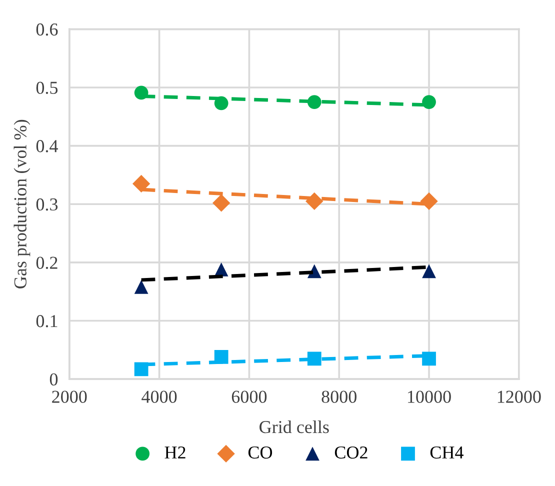  What do you see at coordinates (47, 29) in the screenshot?
I see `y-tick-label: 0.6` at bounding box center [47, 29].